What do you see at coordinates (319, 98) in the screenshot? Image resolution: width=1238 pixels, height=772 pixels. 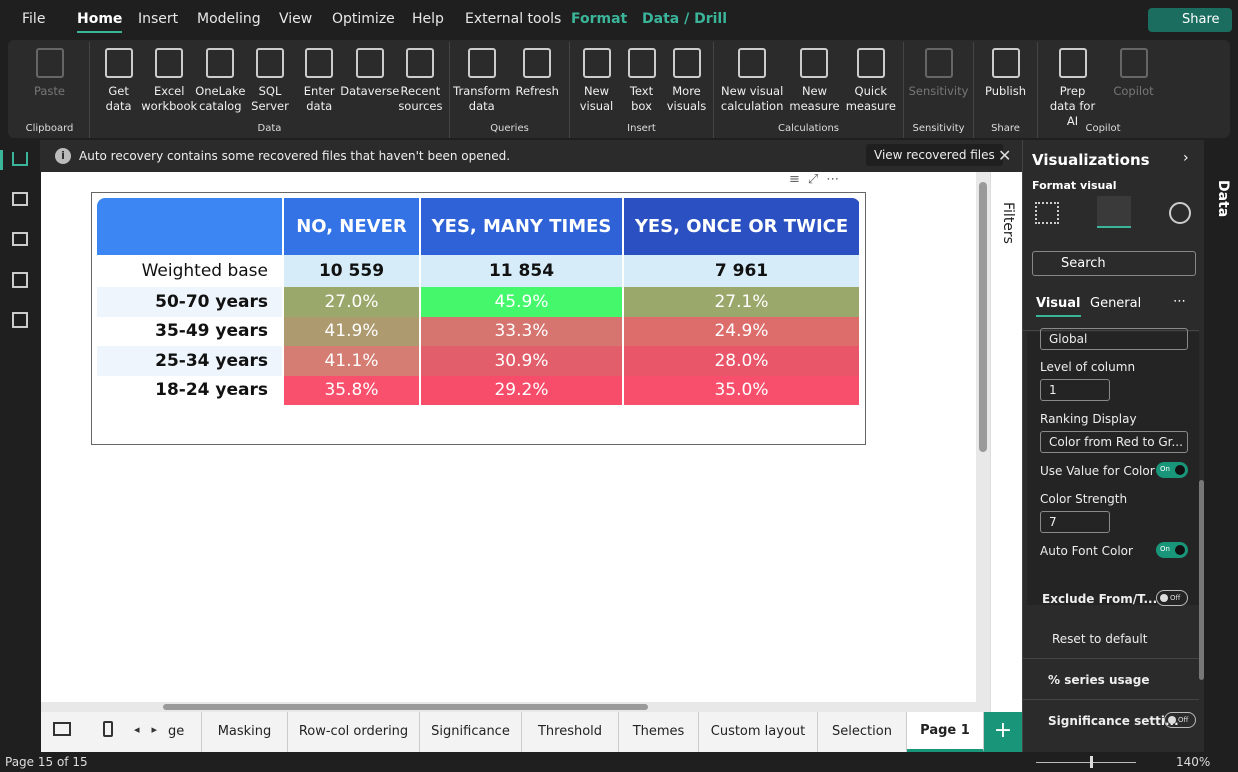 I see `button-label: Enter data` at bounding box center [319, 98].